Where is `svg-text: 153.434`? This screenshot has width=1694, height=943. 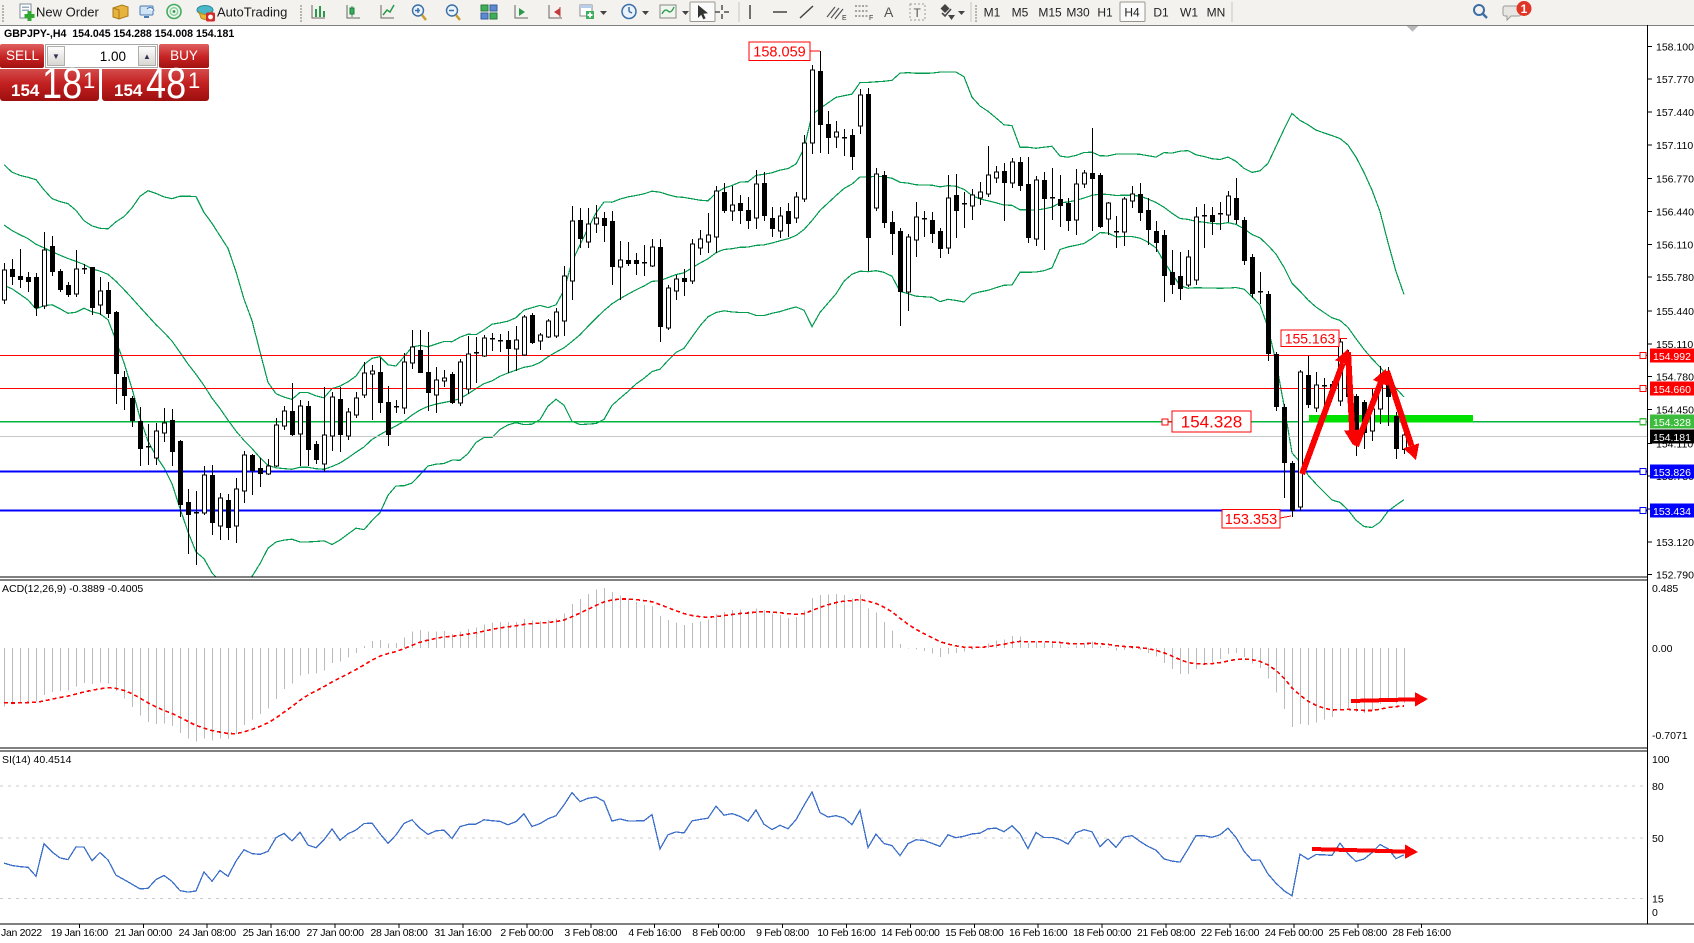
svg-text: 153.434 is located at coordinates (1672, 512).